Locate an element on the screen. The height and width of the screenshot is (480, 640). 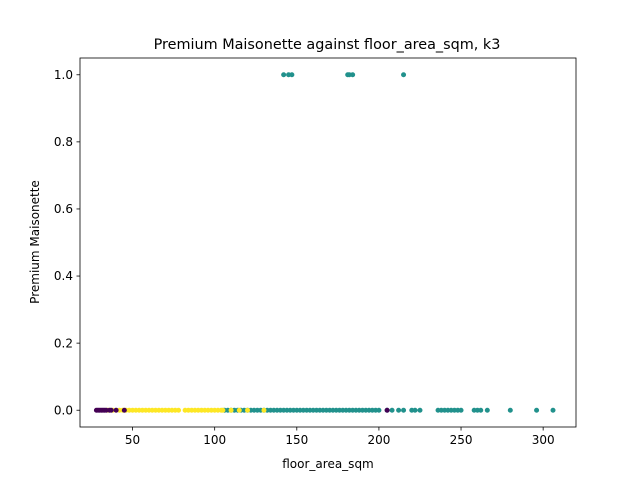
y-tick-label: 0.0 is located at coordinates (63, 410).